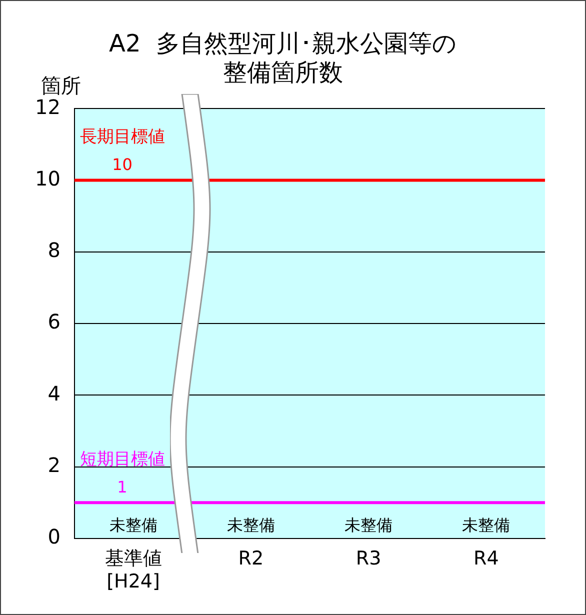  What do you see at coordinates (122, 473) in the screenshot?
I see `ref-line-label: 短期目標値 1` at bounding box center [122, 473].